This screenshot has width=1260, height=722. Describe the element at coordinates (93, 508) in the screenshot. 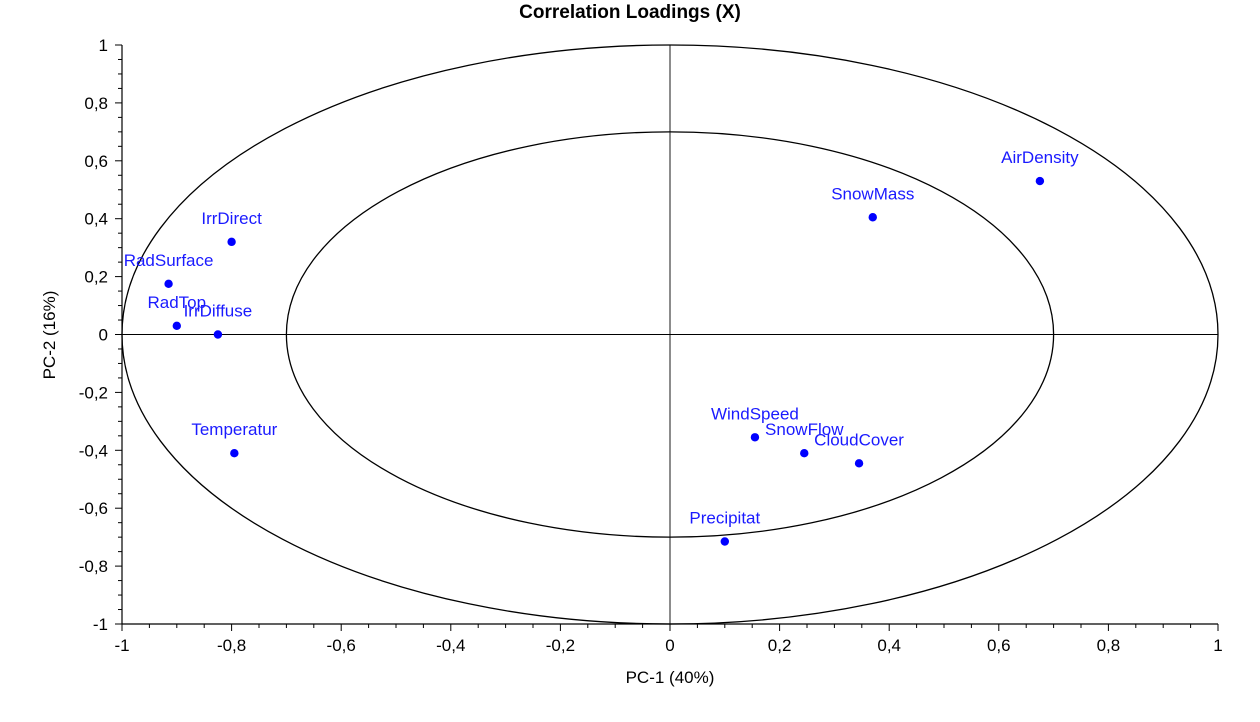

I see `y-tick-label: -0,6` at that location.